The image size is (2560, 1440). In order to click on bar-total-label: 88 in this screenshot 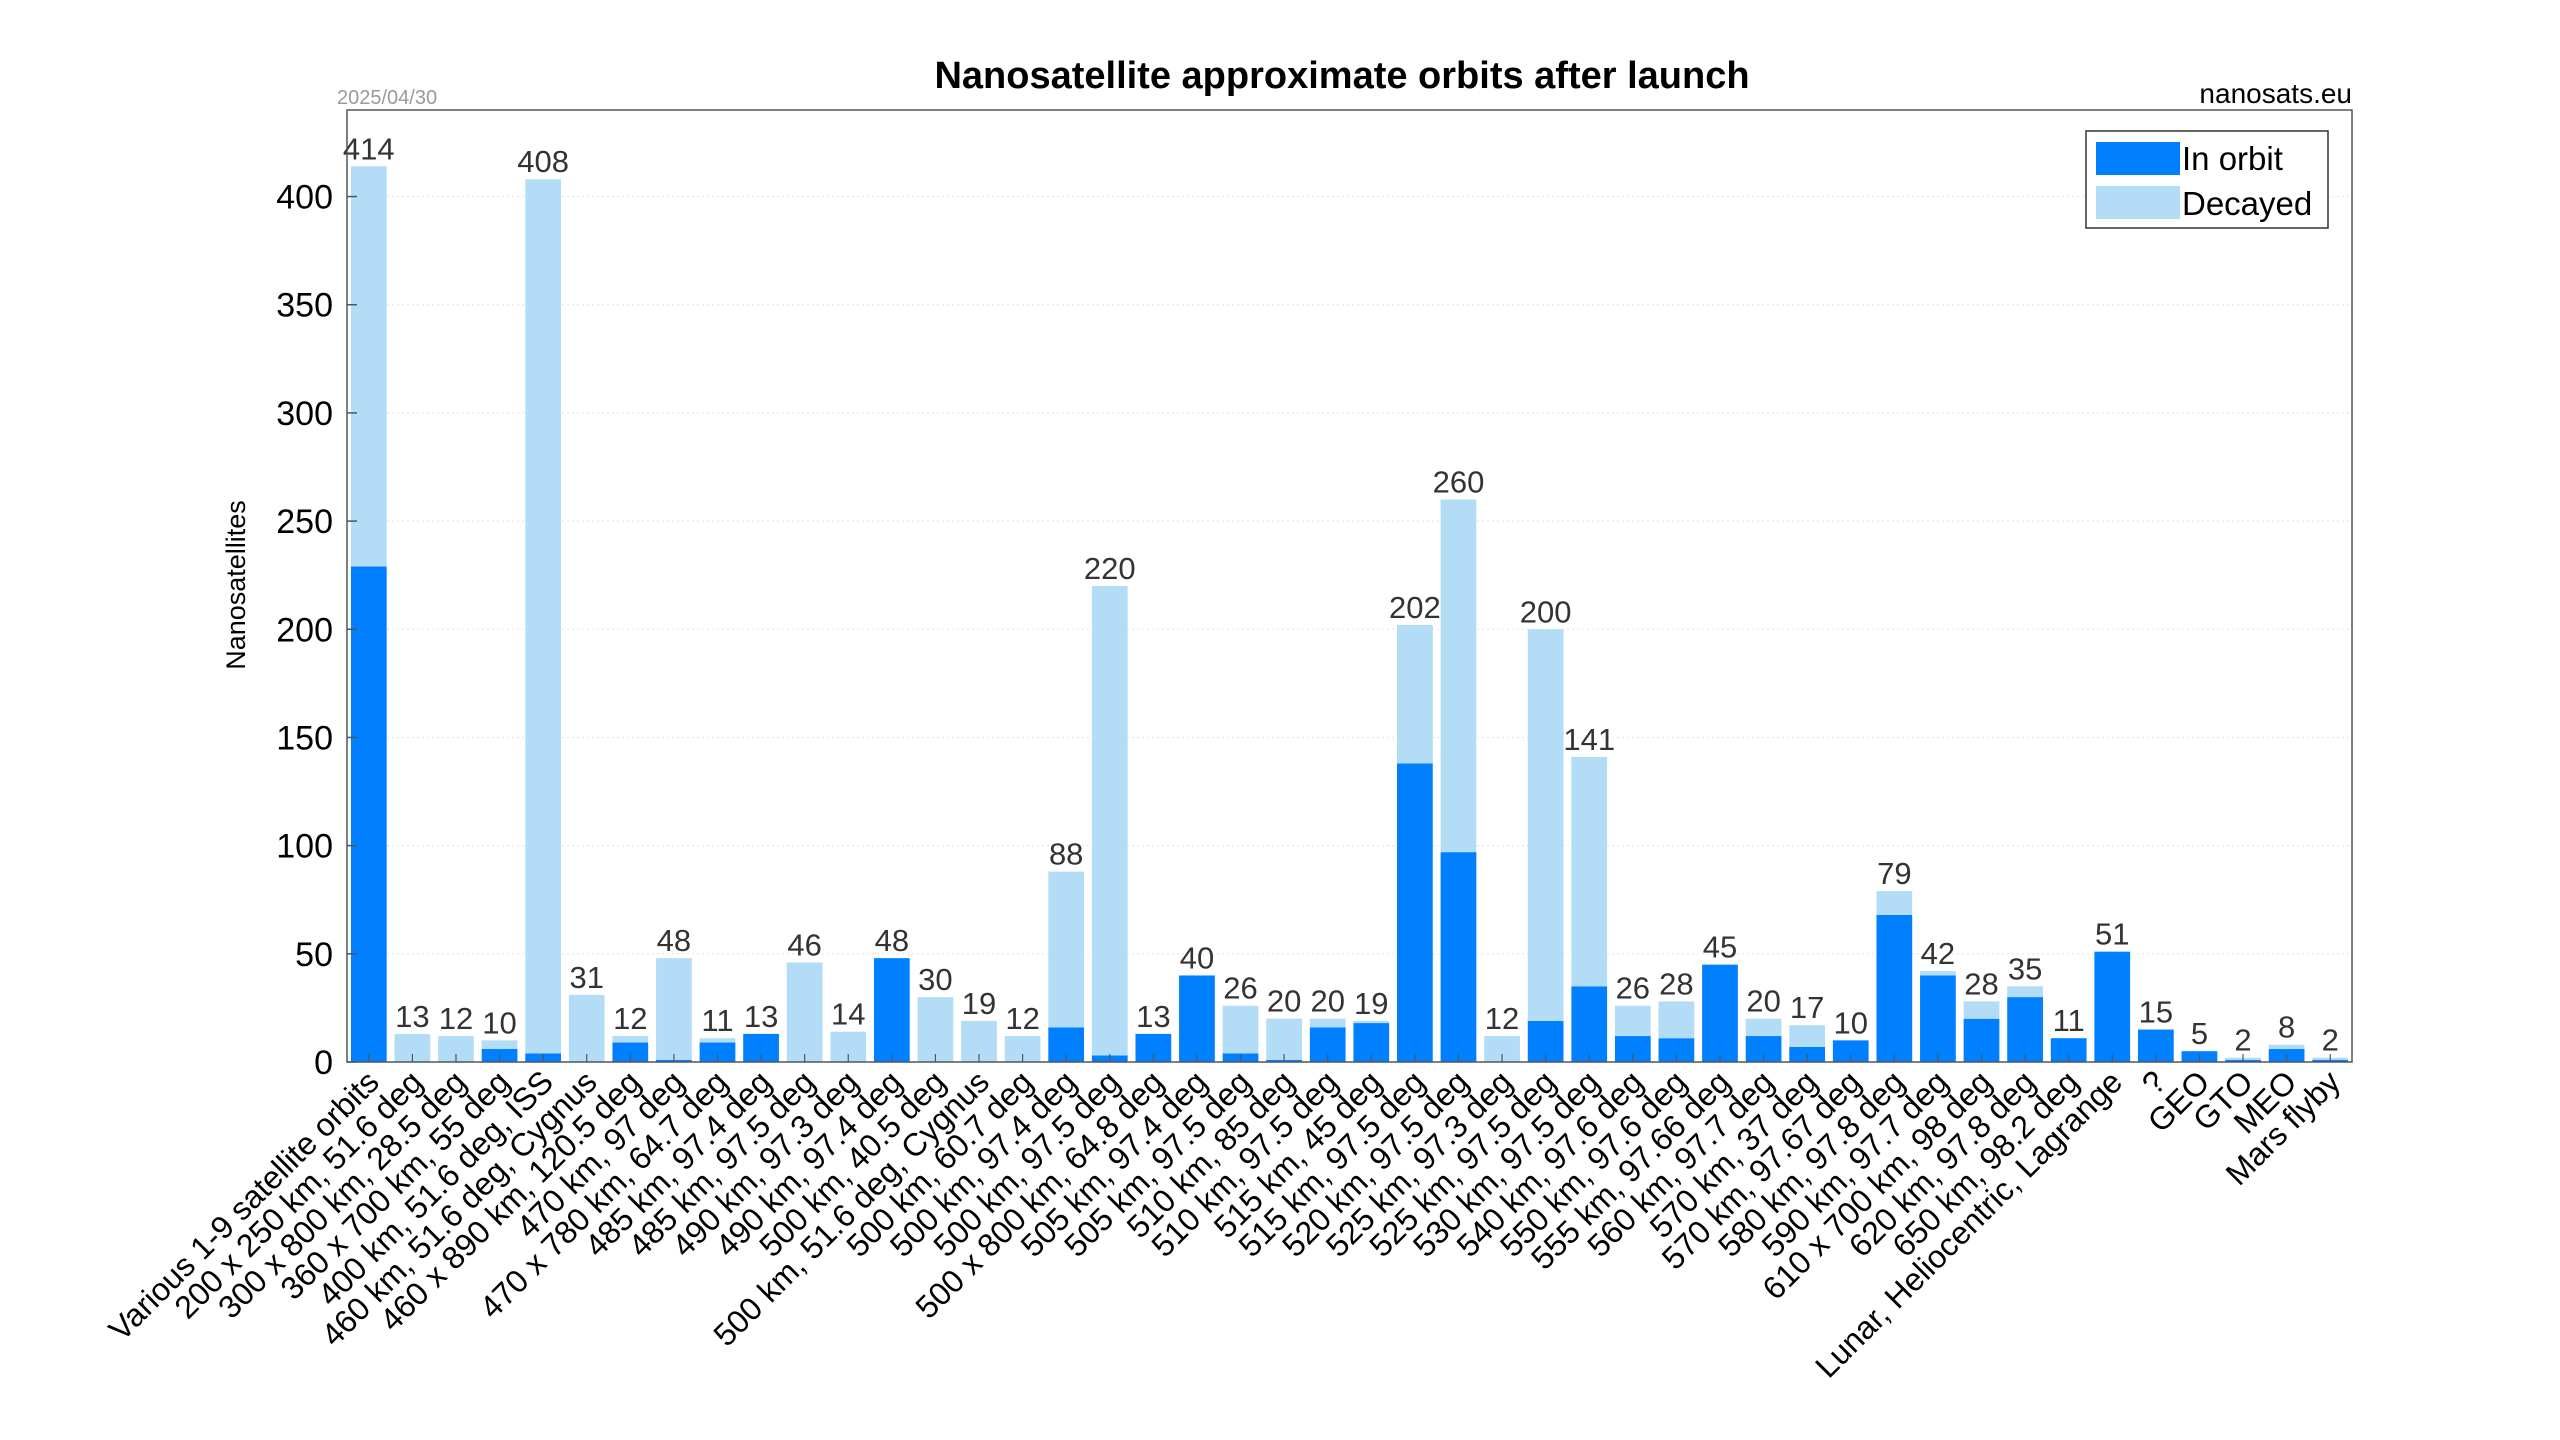, I will do `click(1066, 854)`.